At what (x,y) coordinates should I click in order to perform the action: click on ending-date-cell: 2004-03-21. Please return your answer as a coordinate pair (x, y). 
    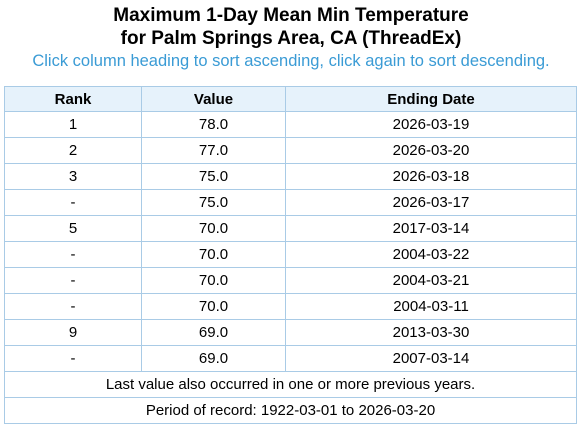
    Looking at the image, I should click on (431, 280).